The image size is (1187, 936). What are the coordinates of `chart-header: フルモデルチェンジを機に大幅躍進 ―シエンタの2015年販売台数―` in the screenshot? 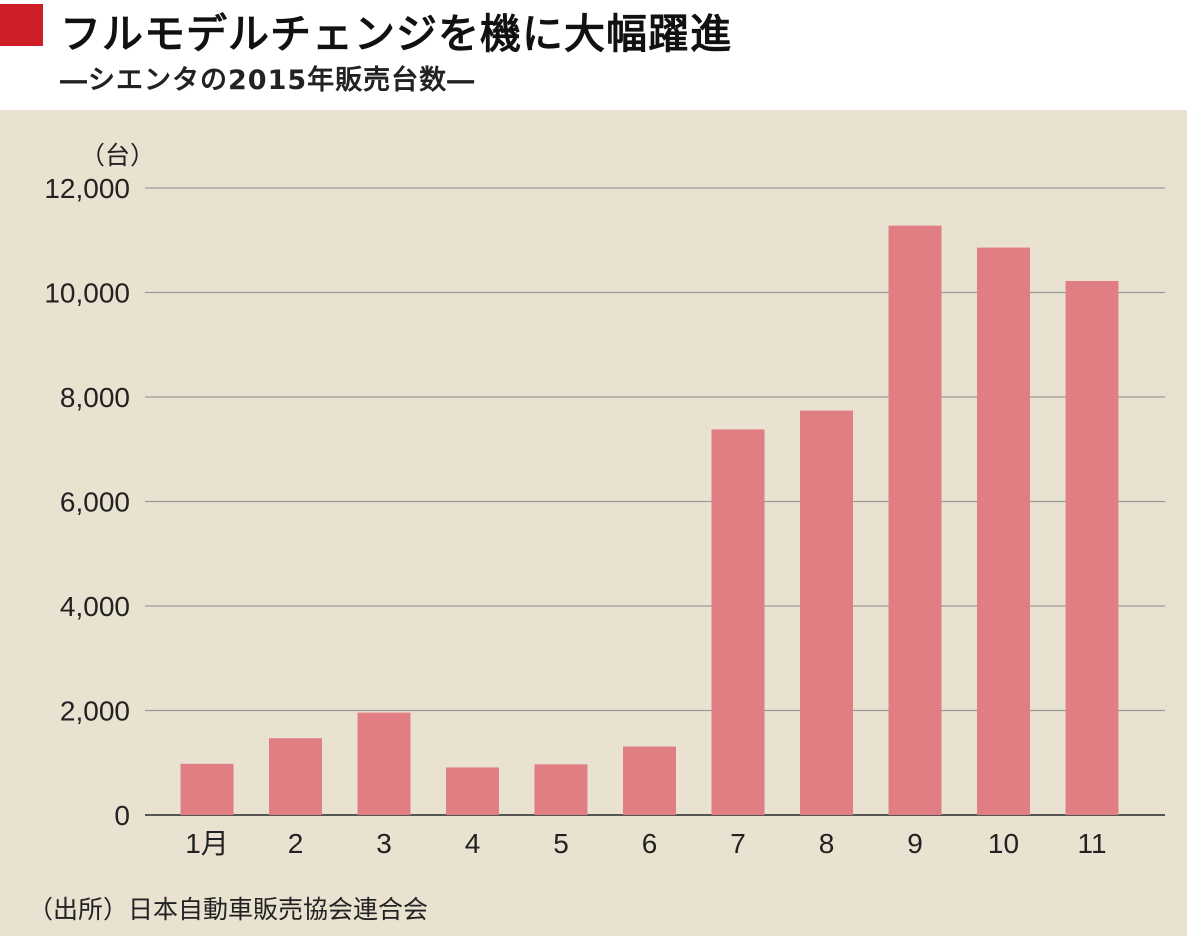 It's located at (593, 55).